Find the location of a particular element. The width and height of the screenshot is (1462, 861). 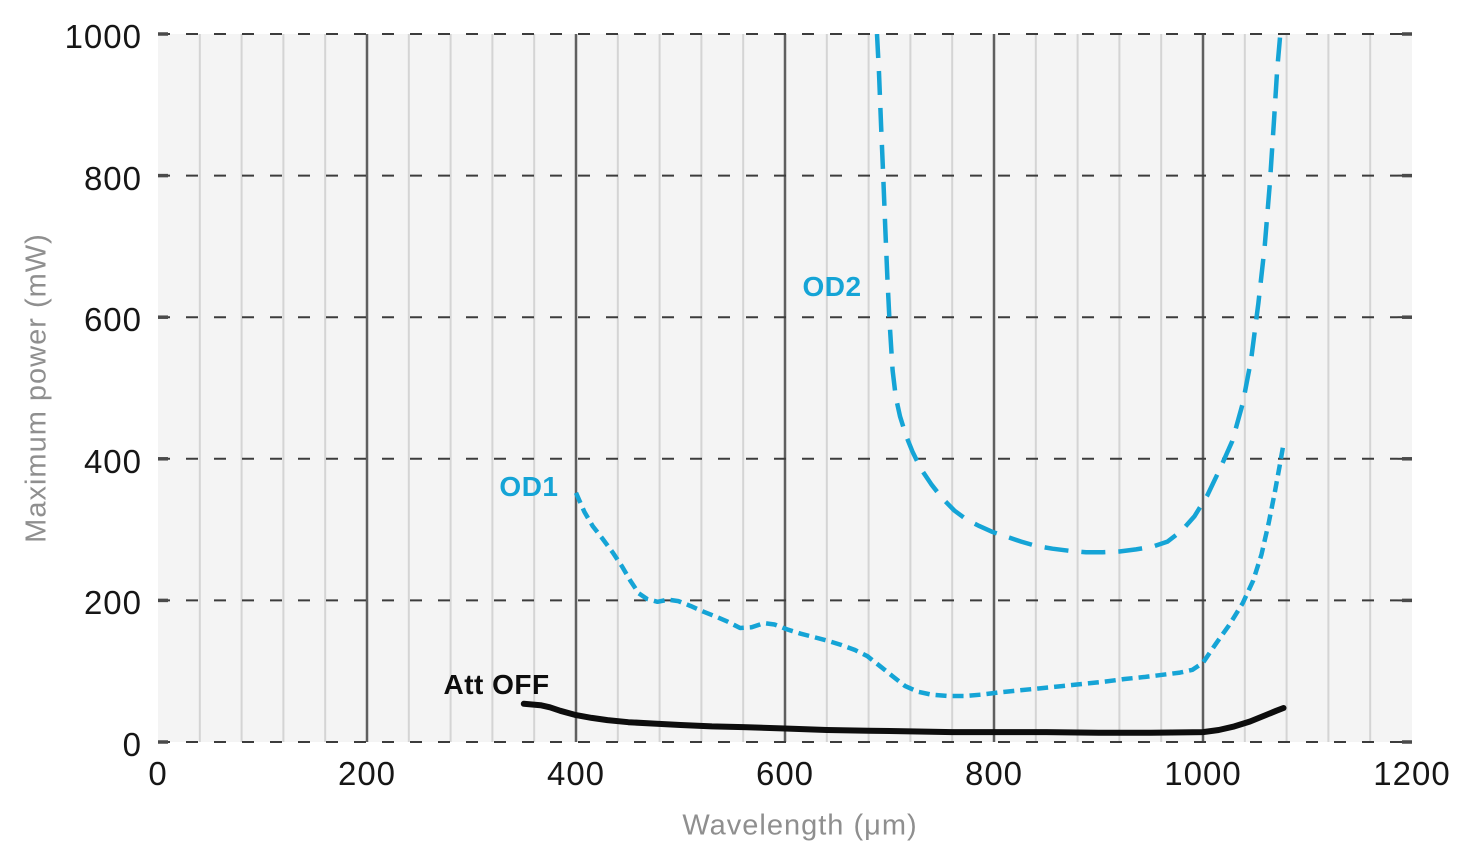

y-tick-label: 400 is located at coordinates (112, 461).